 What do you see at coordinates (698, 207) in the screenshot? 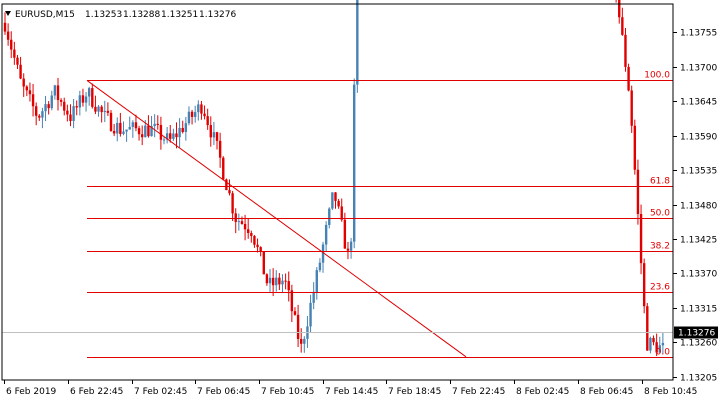
I see `y-tick-label: 1.13480` at bounding box center [698, 207].